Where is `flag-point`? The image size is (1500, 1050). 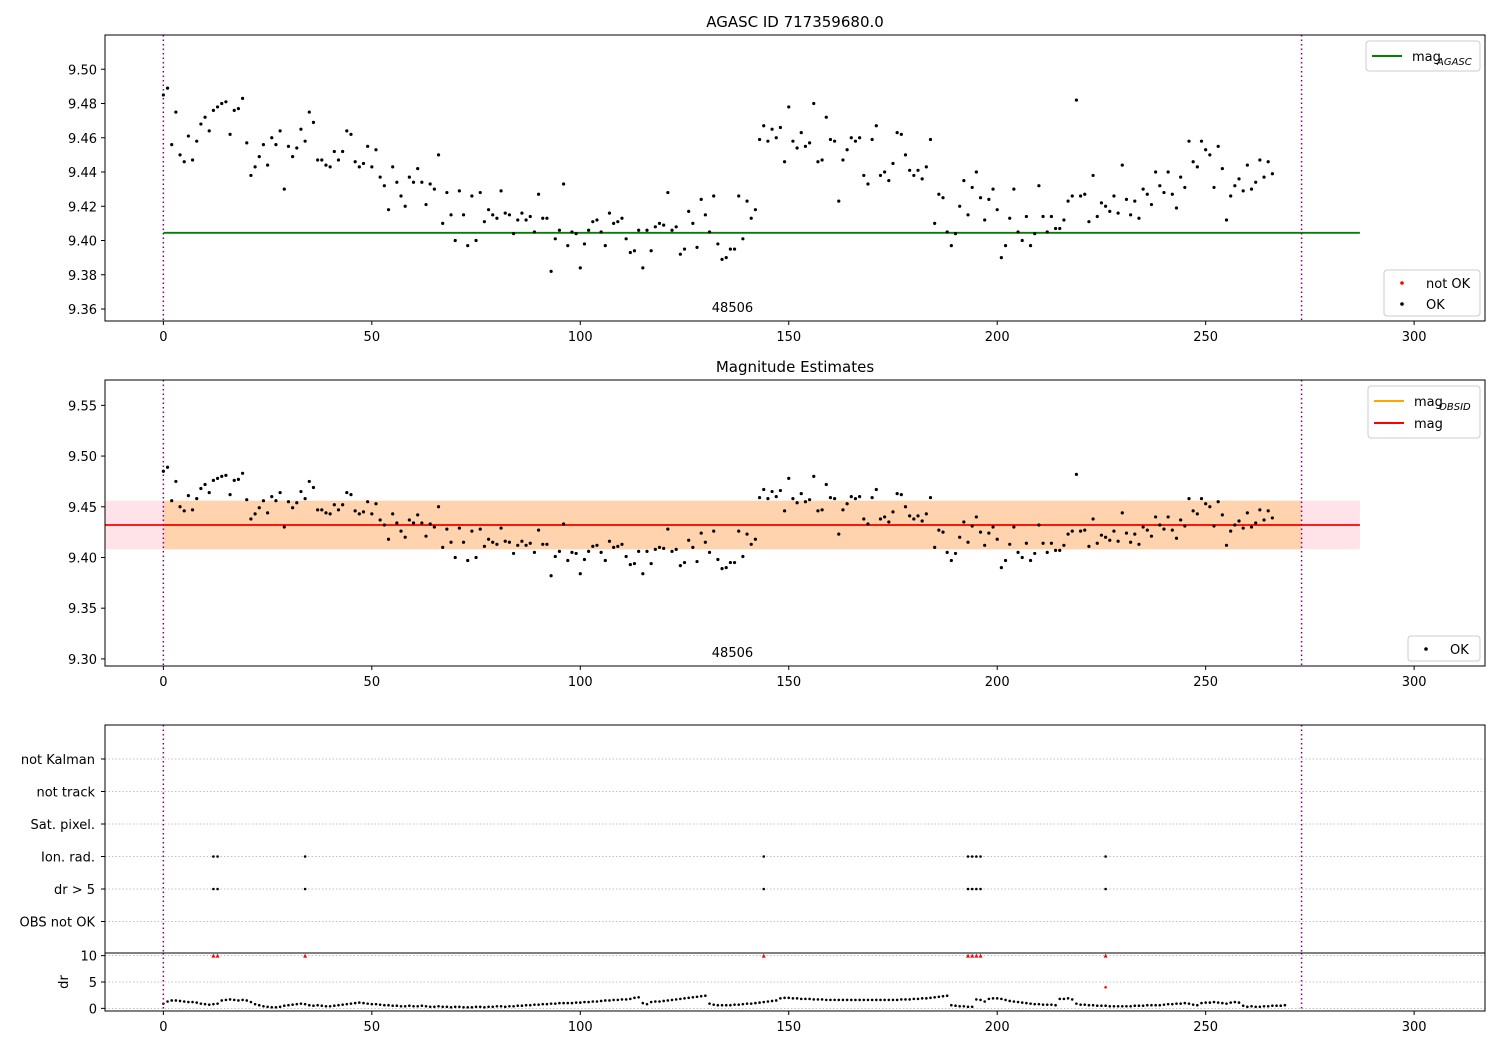 flag-point is located at coordinates (217, 856).